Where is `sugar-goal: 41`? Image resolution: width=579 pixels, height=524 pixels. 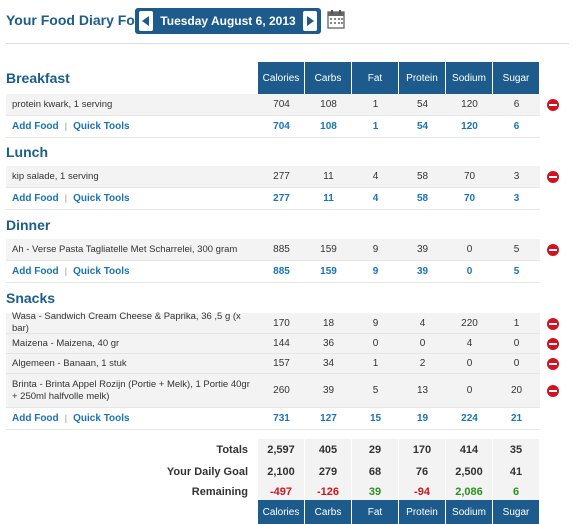
sugar-goal: 41 is located at coordinates (516, 472).